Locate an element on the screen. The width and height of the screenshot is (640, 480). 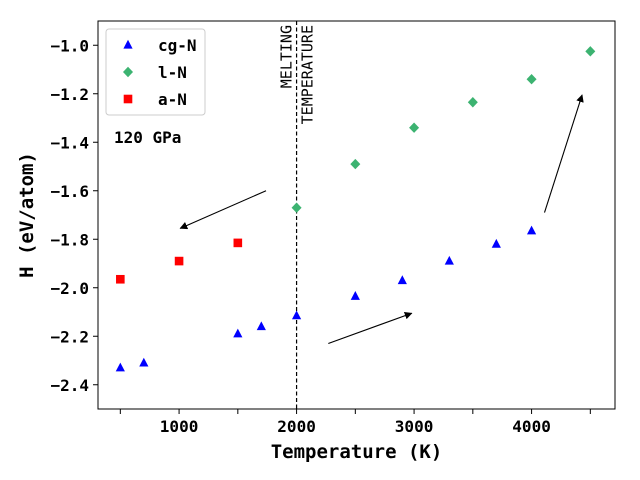
legend-label-a-N: a-N is located at coordinates (172, 99).